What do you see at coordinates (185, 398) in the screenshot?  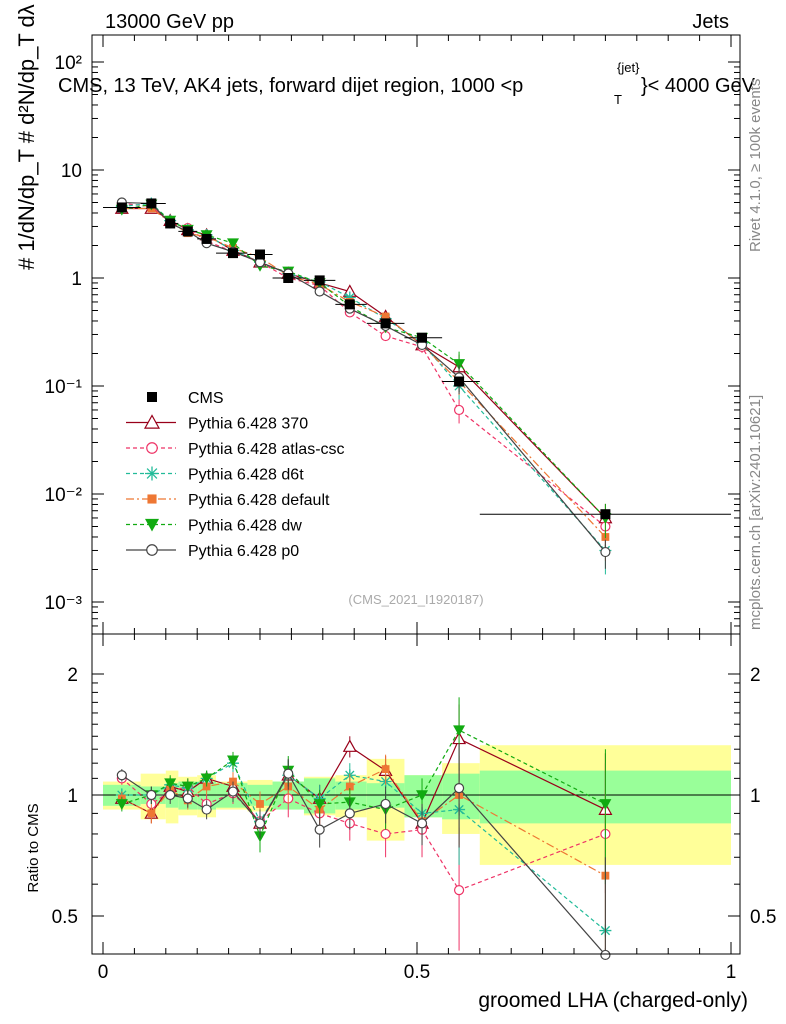 I see `legend-item-cms: CMS` at bounding box center [185, 398].